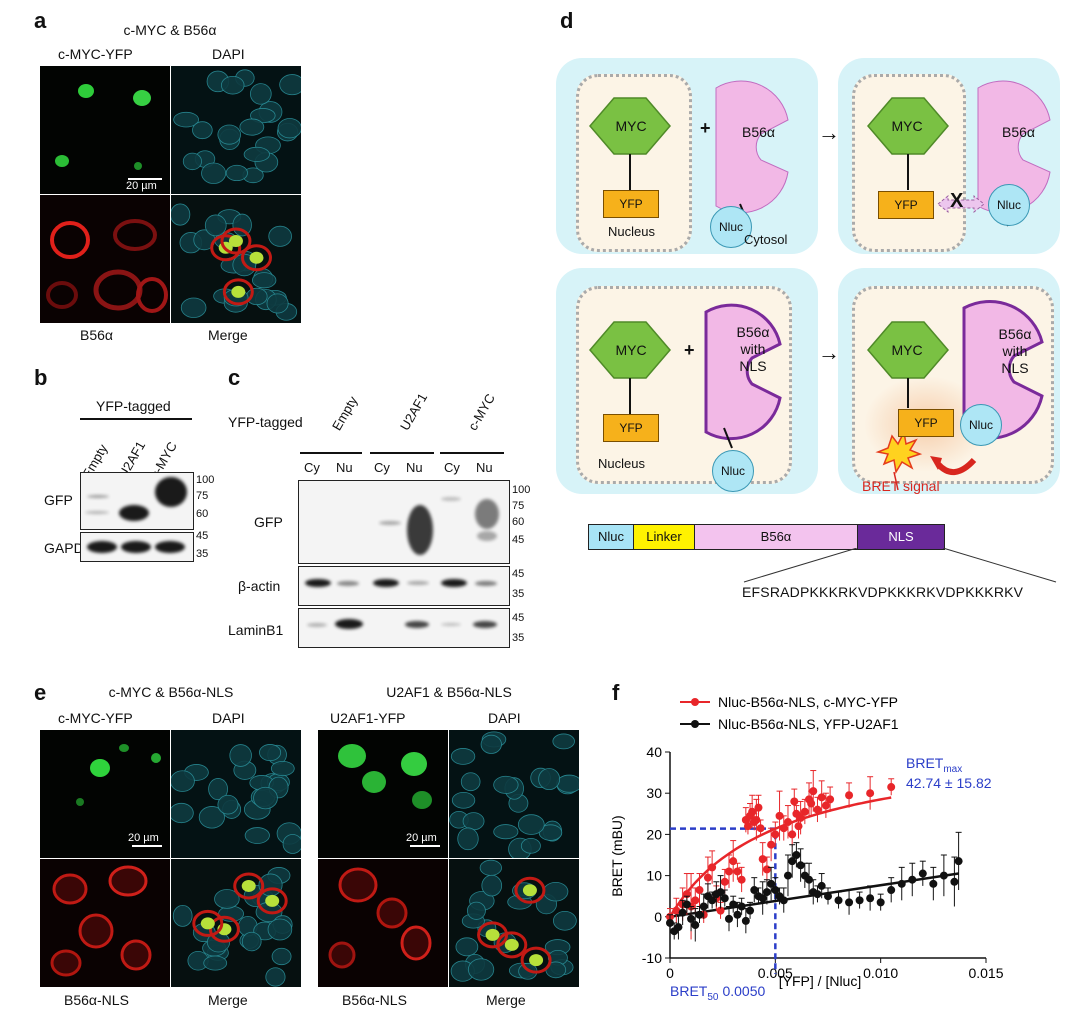  What do you see at coordinates (481, 412) in the screenshot?
I see `panel-c-group-cmyc: c-MYC` at bounding box center [481, 412].